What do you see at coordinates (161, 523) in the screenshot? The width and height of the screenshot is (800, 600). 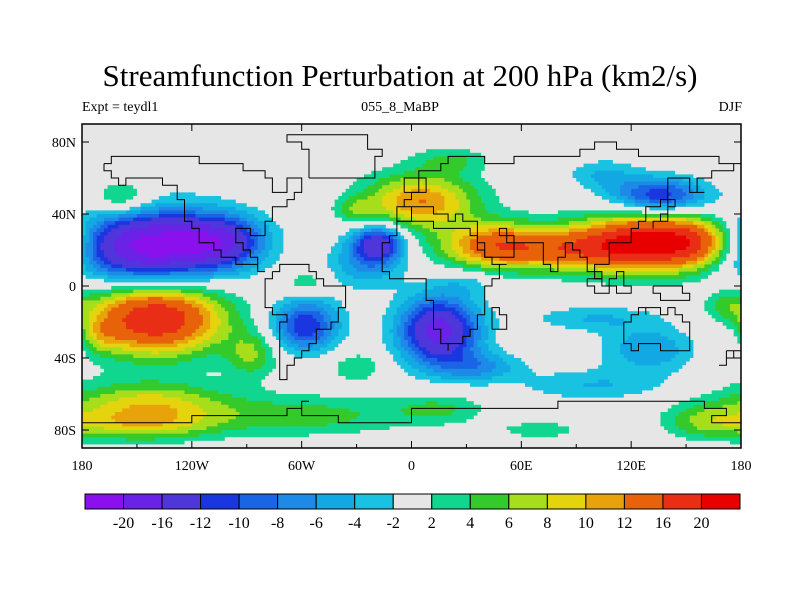 I see `colorbar-label: -16` at bounding box center [161, 523].